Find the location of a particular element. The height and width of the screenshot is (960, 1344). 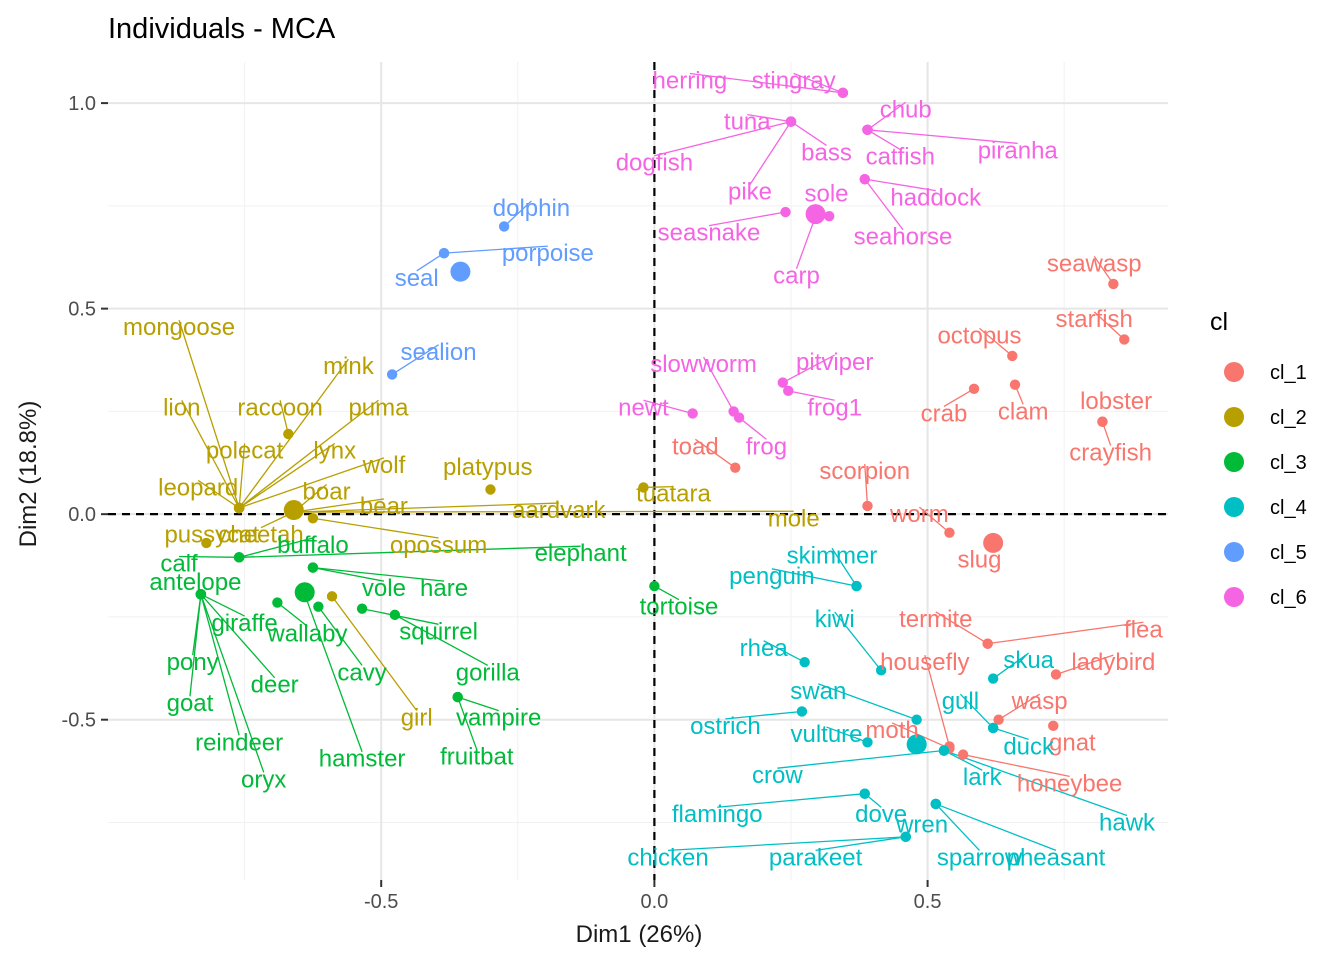

point-toad is located at coordinates (735, 467).